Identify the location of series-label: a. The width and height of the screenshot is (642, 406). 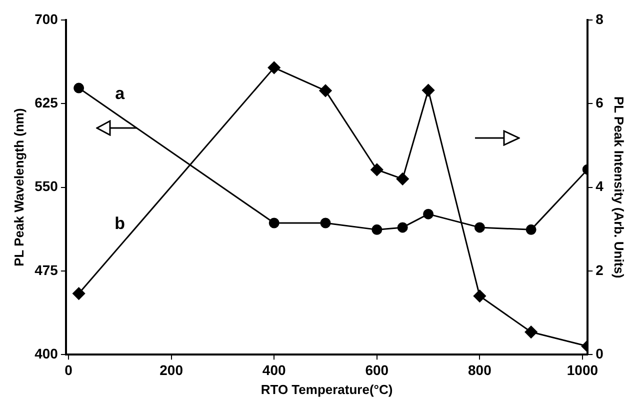
(120, 94).